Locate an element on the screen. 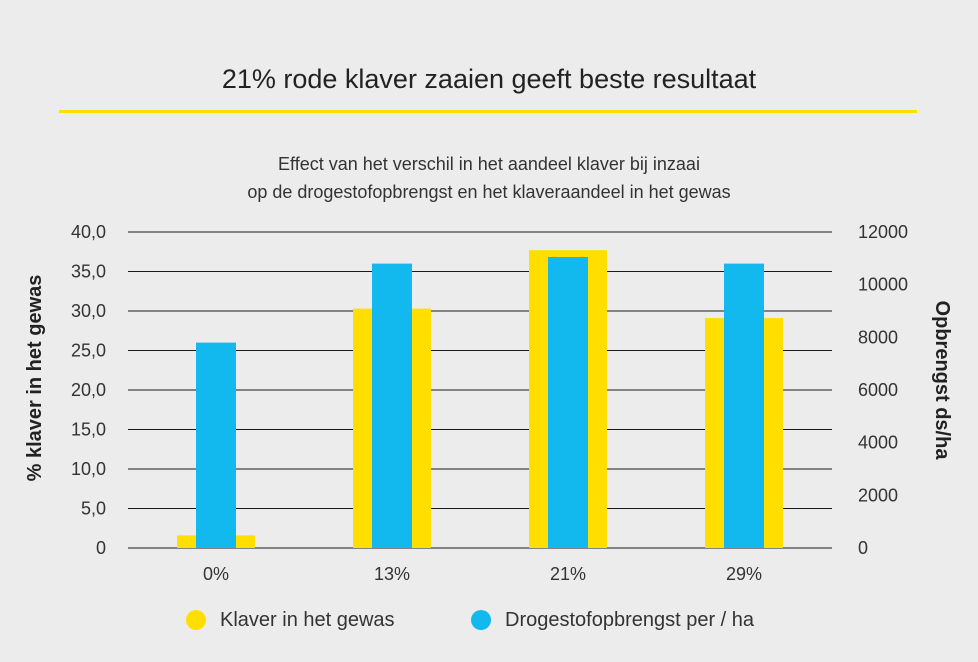 The width and height of the screenshot is (978, 662). left-tick-label: 35,0 is located at coordinates (88, 272).